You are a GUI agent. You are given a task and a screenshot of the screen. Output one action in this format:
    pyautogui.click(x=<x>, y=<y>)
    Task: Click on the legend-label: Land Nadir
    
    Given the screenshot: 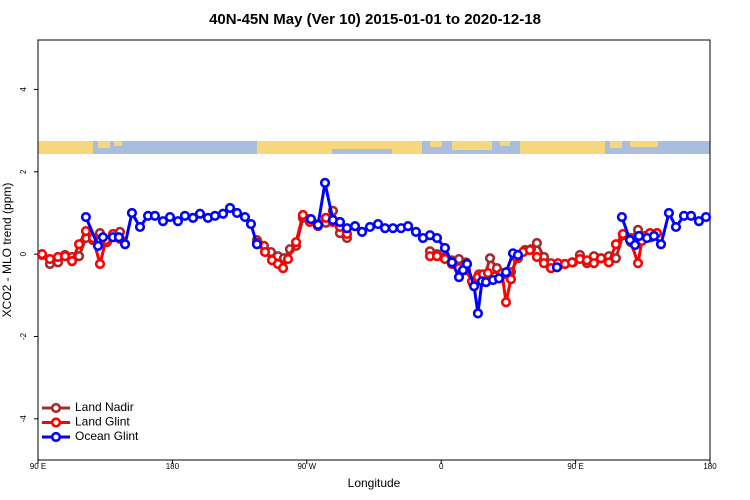 What is the action you would take?
    pyautogui.click(x=104, y=407)
    